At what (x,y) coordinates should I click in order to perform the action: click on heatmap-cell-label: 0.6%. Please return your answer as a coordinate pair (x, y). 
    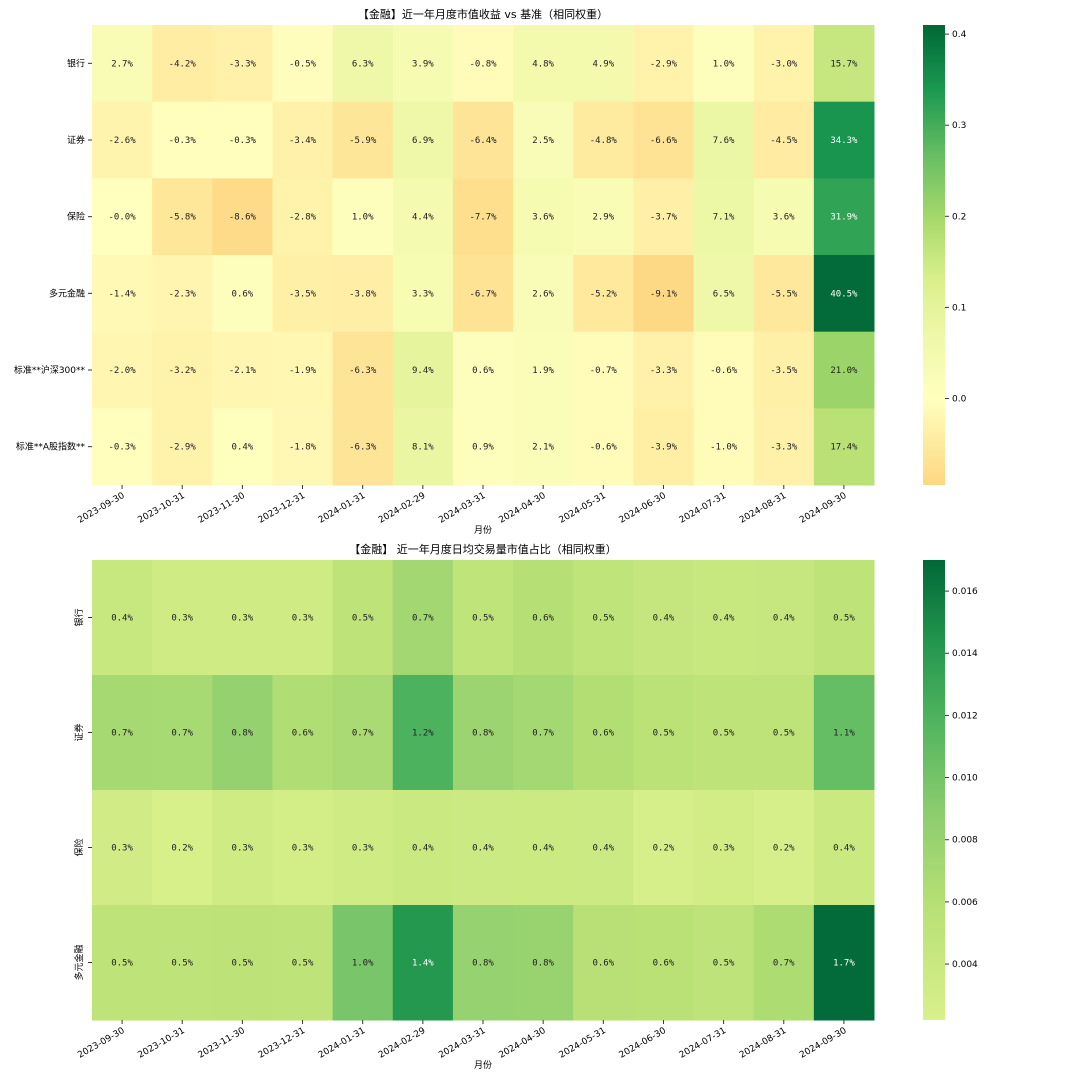
    Looking at the image, I should click on (543, 619).